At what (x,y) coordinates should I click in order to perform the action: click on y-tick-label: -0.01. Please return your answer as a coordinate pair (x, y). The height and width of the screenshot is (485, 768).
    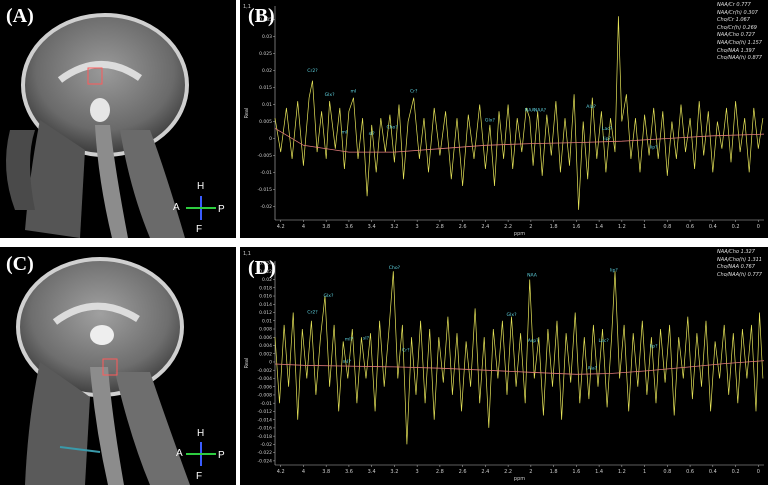
    Looking at the image, I should click on (266, 173).